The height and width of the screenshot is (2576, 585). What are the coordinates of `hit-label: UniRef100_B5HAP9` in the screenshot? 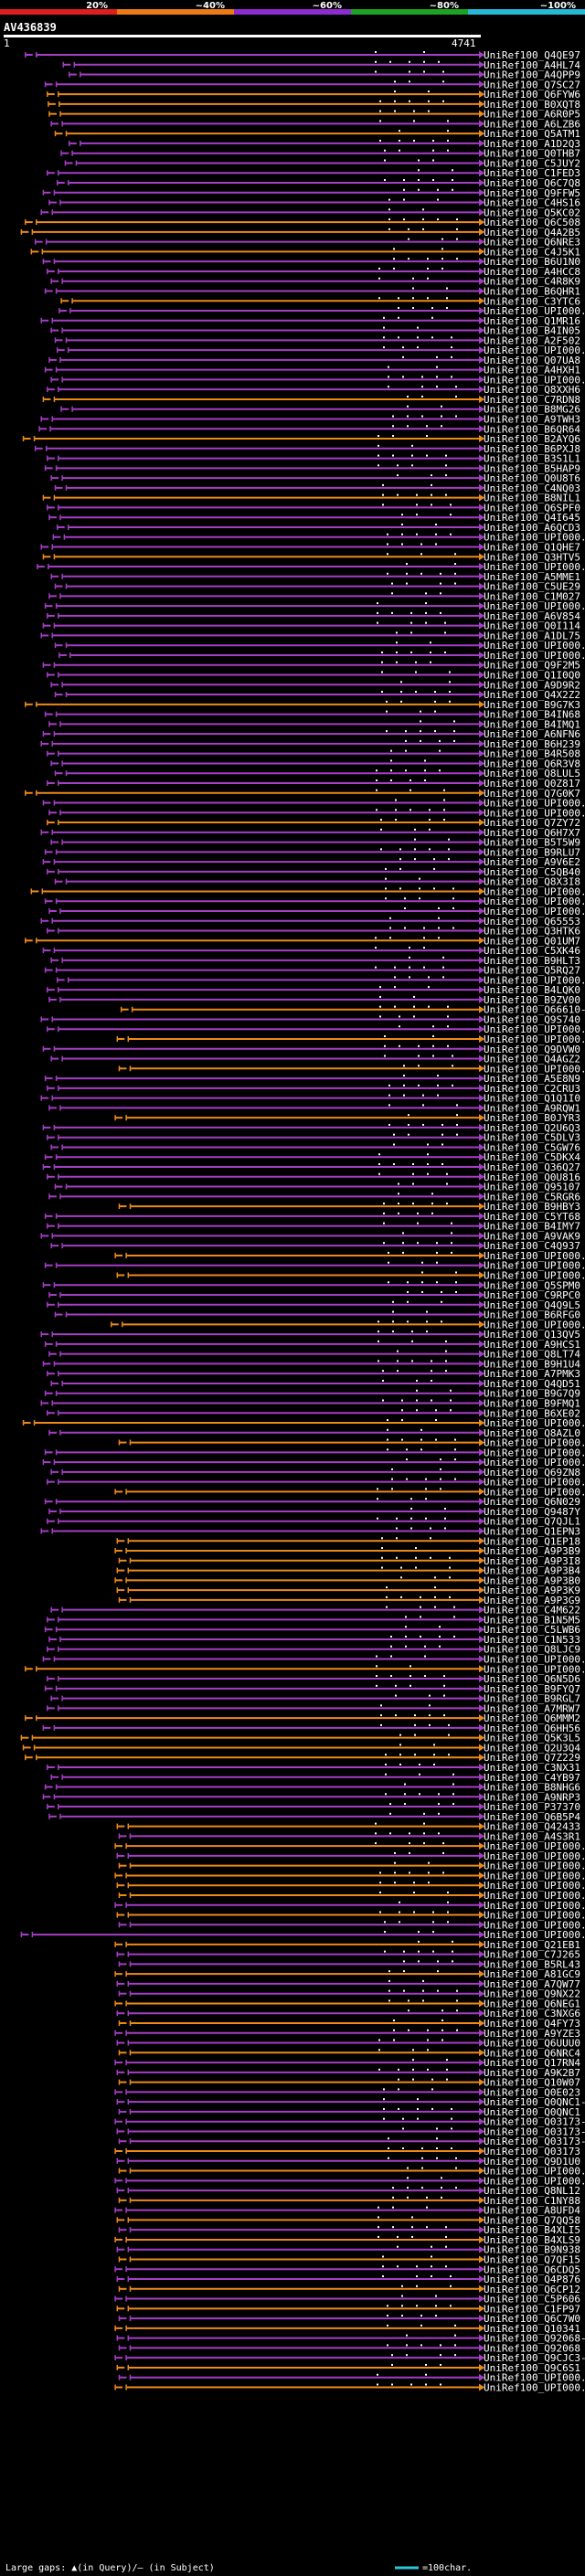 It's located at (532, 468).